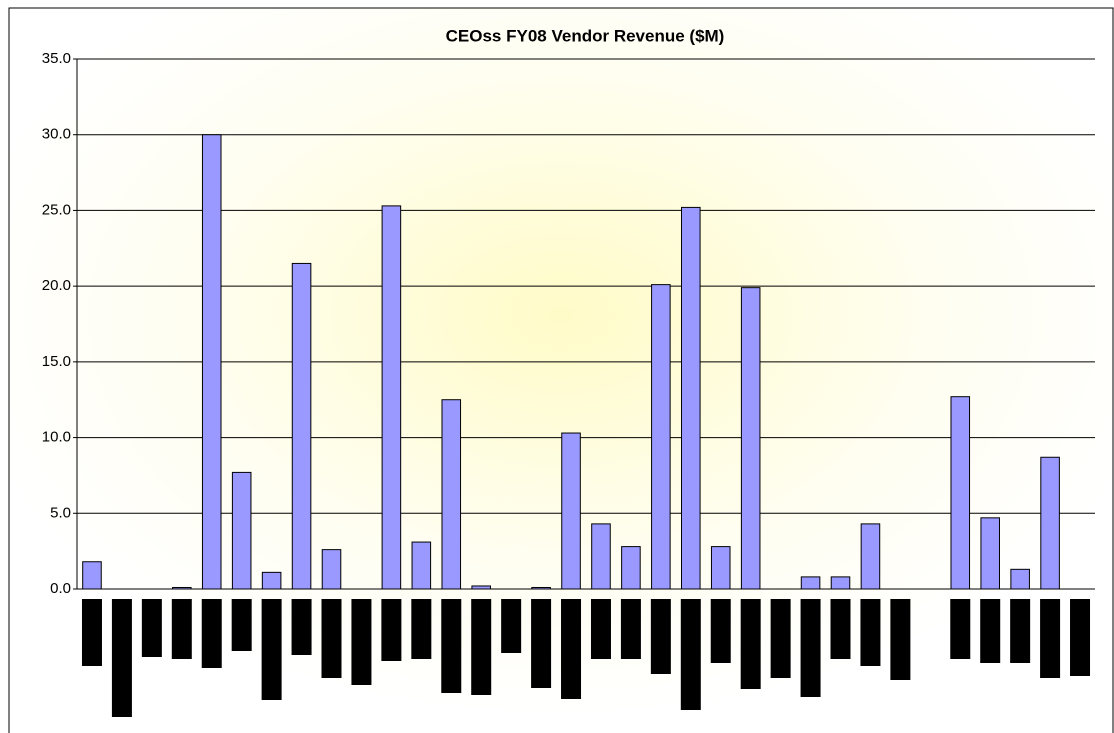 The height and width of the screenshot is (733, 1114). What do you see at coordinates (60, 588) in the screenshot?
I see `y-tick-label: 0.0` at bounding box center [60, 588].